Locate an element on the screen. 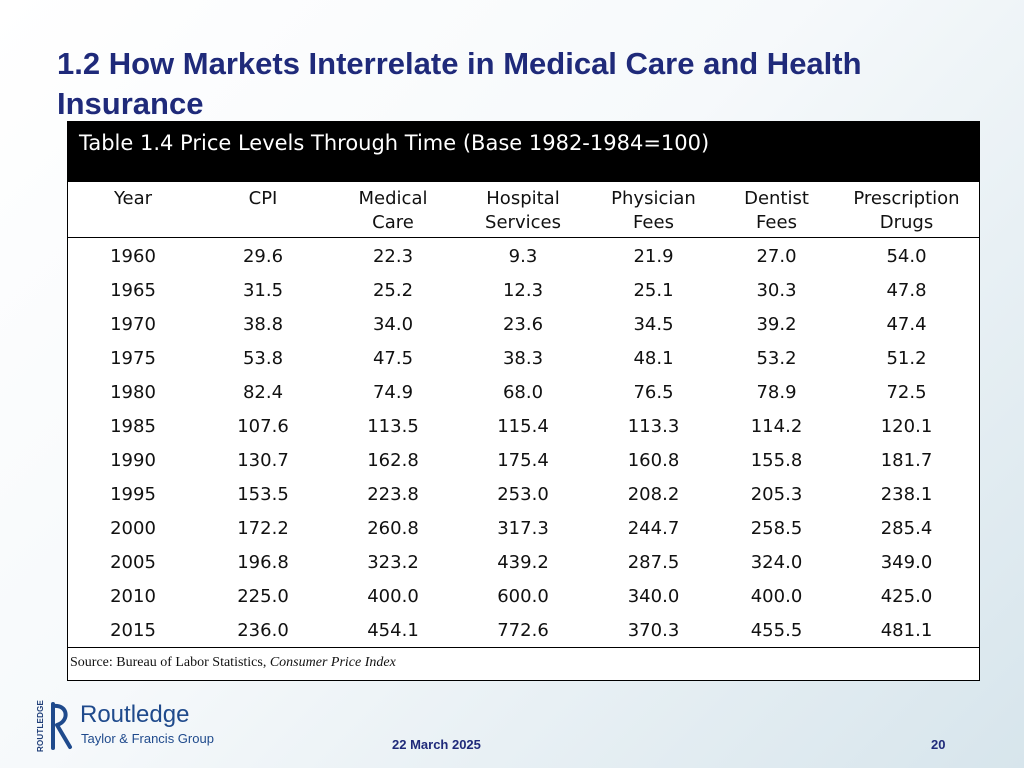 The height and width of the screenshot is (768, 1024). table-cell: 349.0 is located at coordinates (906, 562).